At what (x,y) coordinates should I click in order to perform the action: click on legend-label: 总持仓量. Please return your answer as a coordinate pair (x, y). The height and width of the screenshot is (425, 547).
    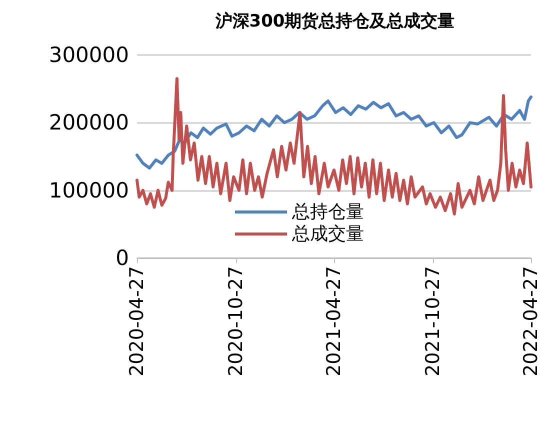
    Looking at the image, I should click on (327, 212).